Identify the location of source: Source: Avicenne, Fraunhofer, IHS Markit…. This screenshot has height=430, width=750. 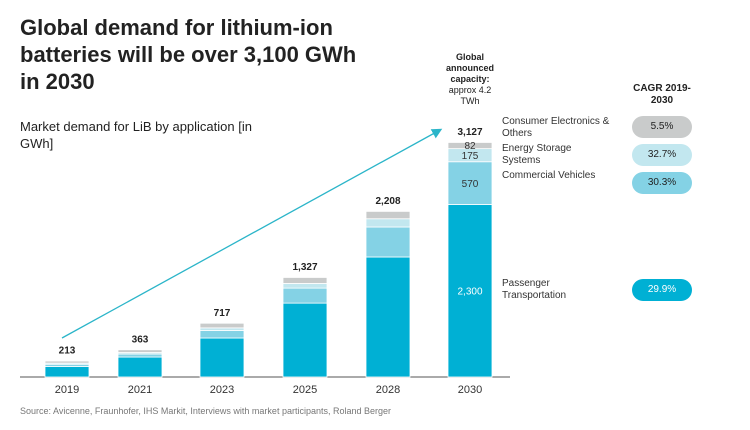
(205, 411).